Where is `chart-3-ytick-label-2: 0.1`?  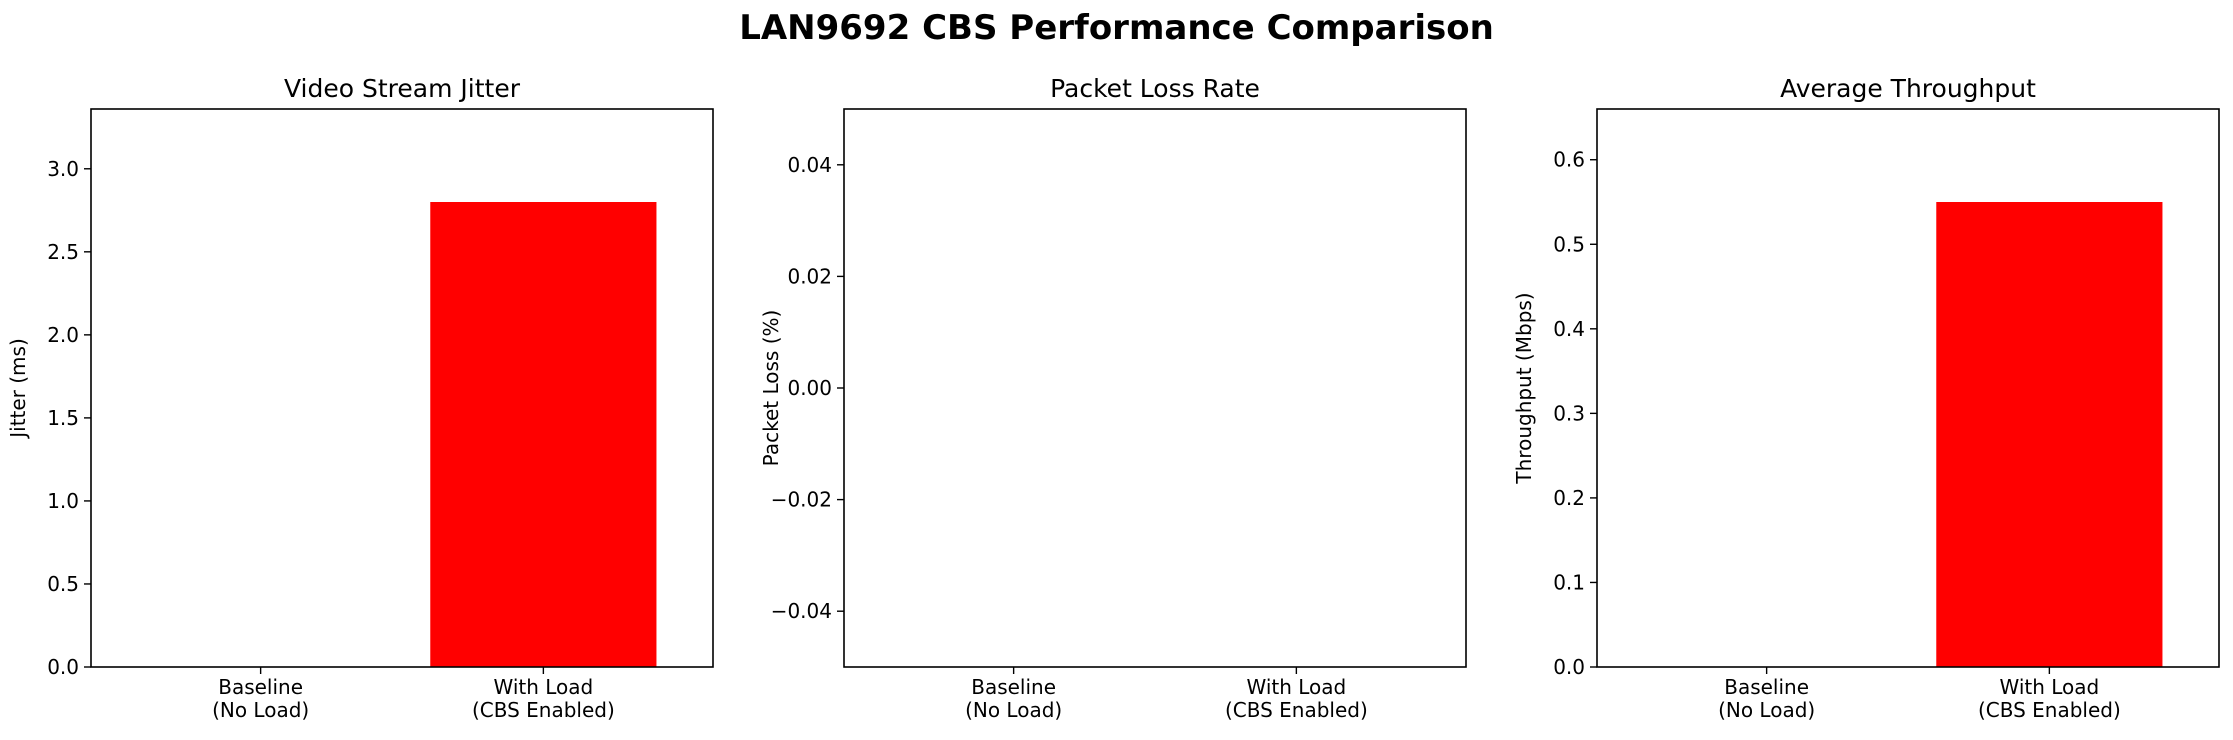
chart-3-ytick-label-2: 0.1 is located at coordinates (1569, 582).